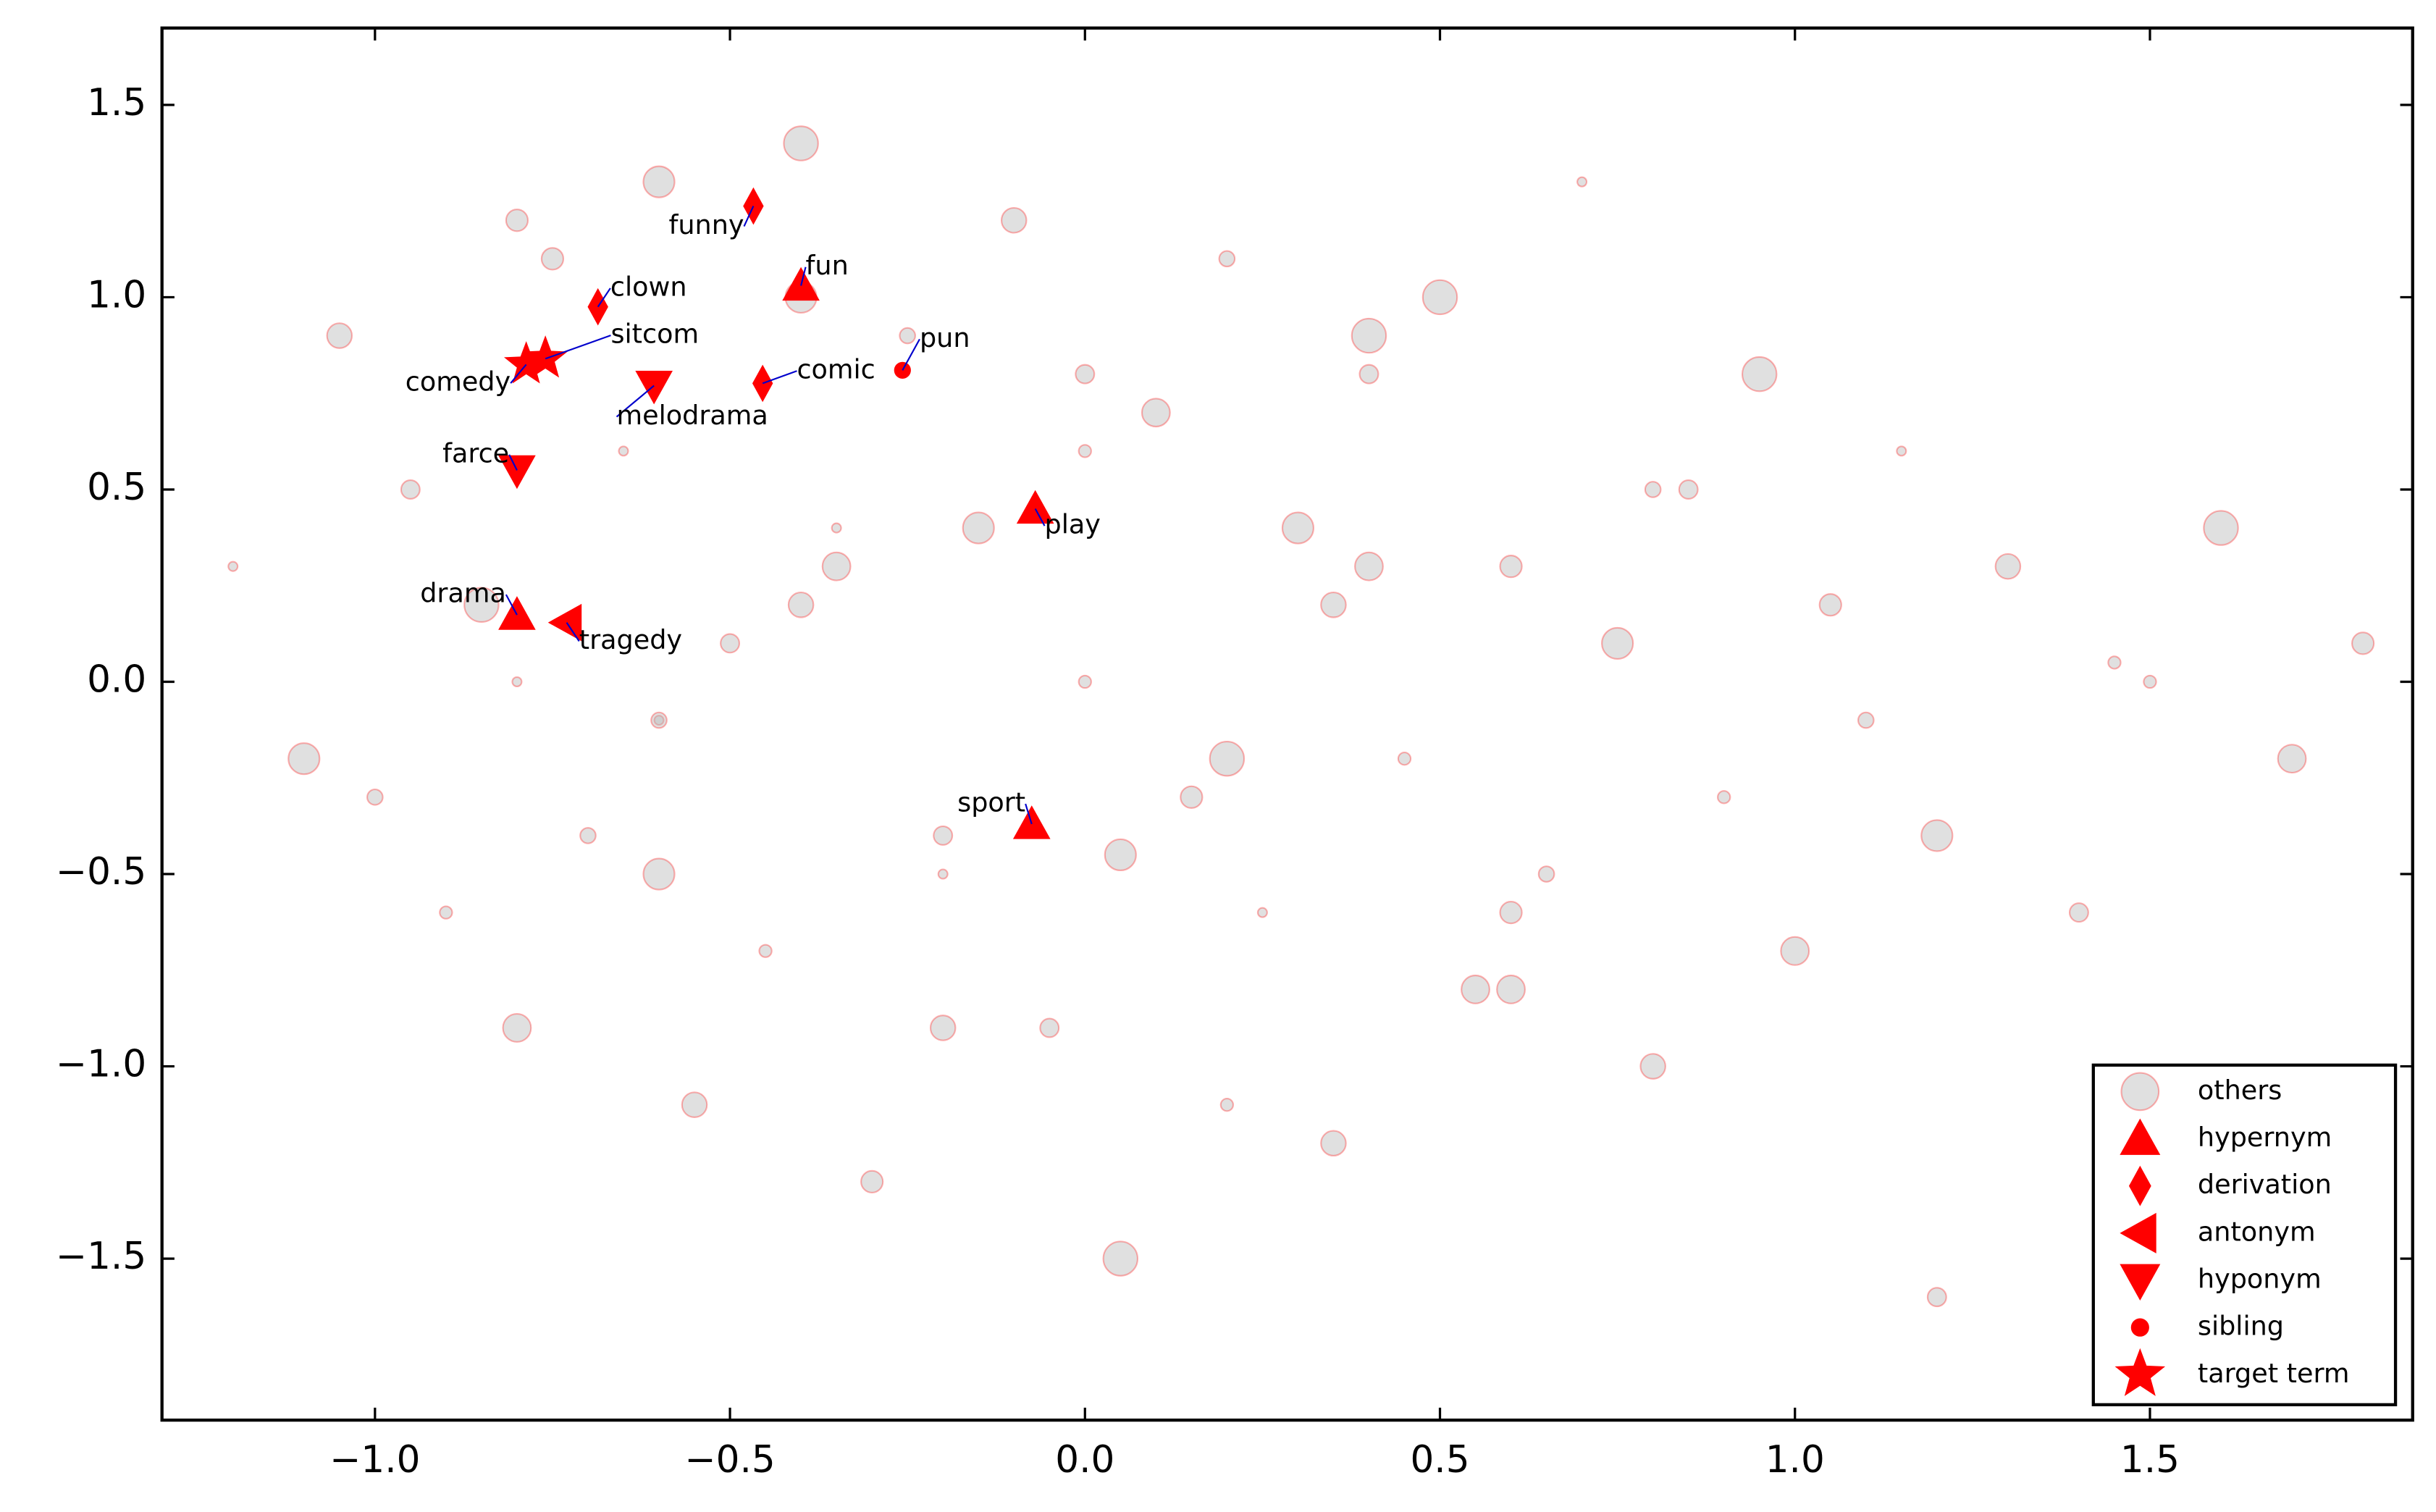 The width and height of the screenshot is (2436, 1512). I want to click on y-tick-label: 0.0, so click(116, 680).